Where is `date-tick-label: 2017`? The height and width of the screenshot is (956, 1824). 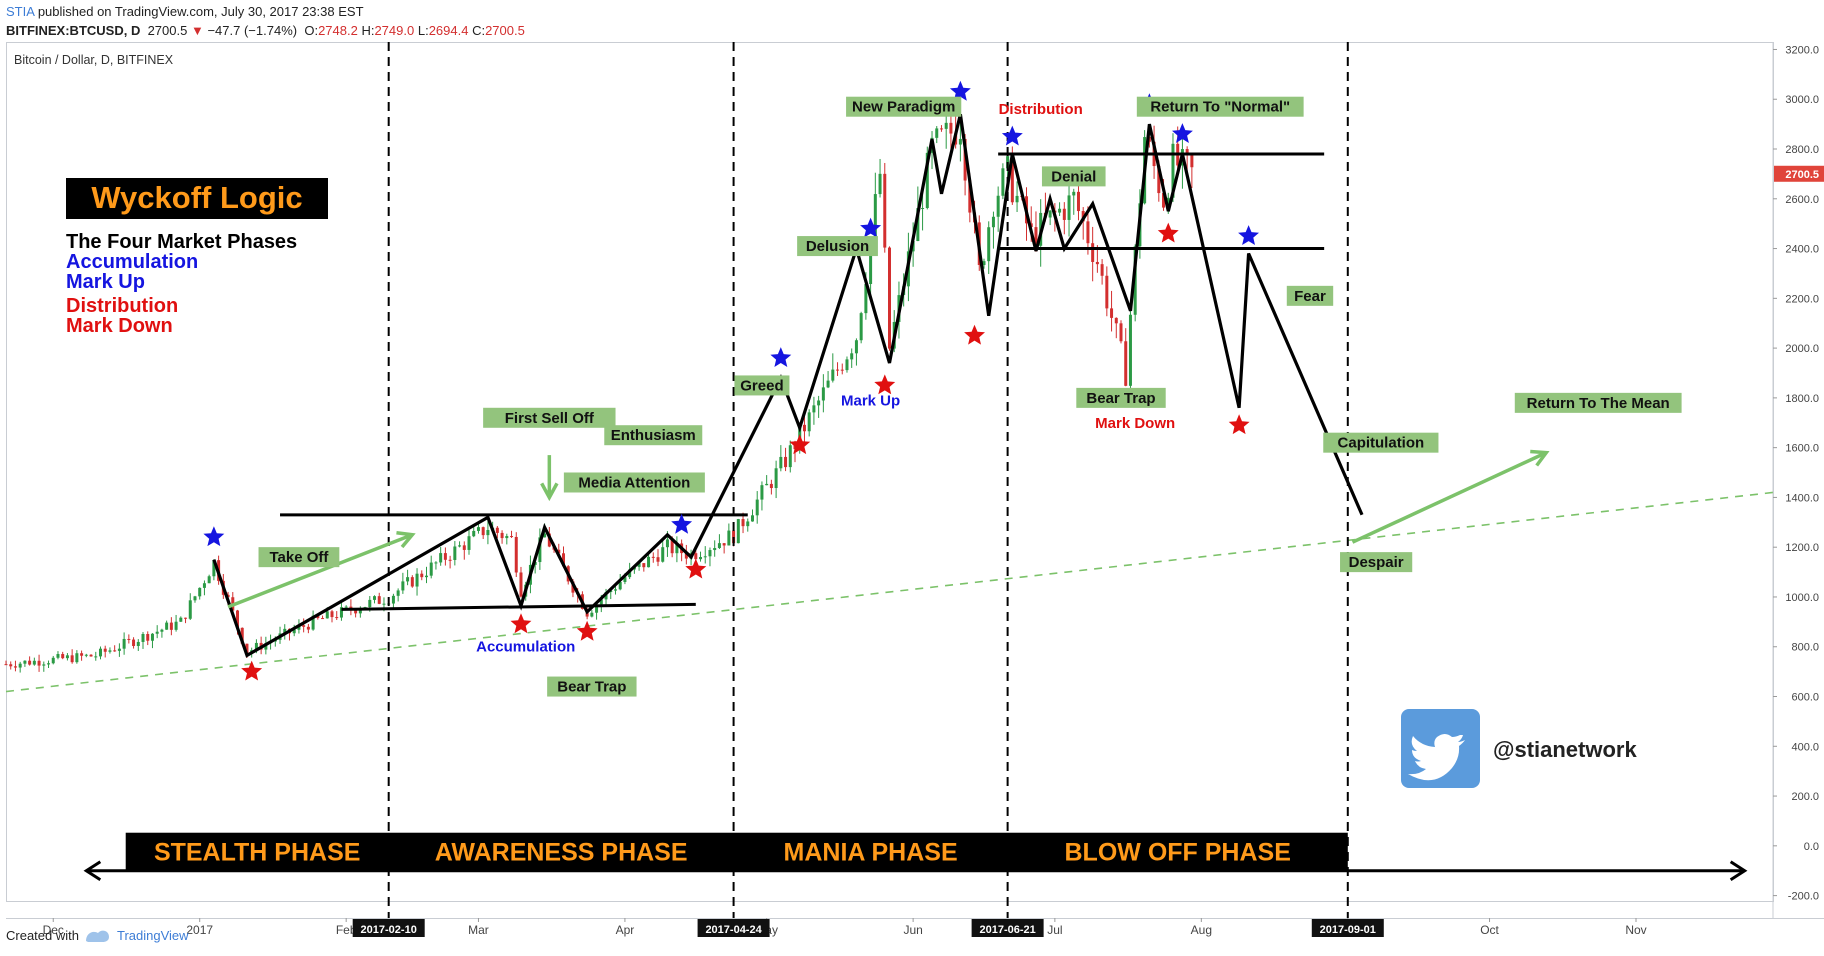 date-tick-label: 2017 is located at coordinates (199, 930).